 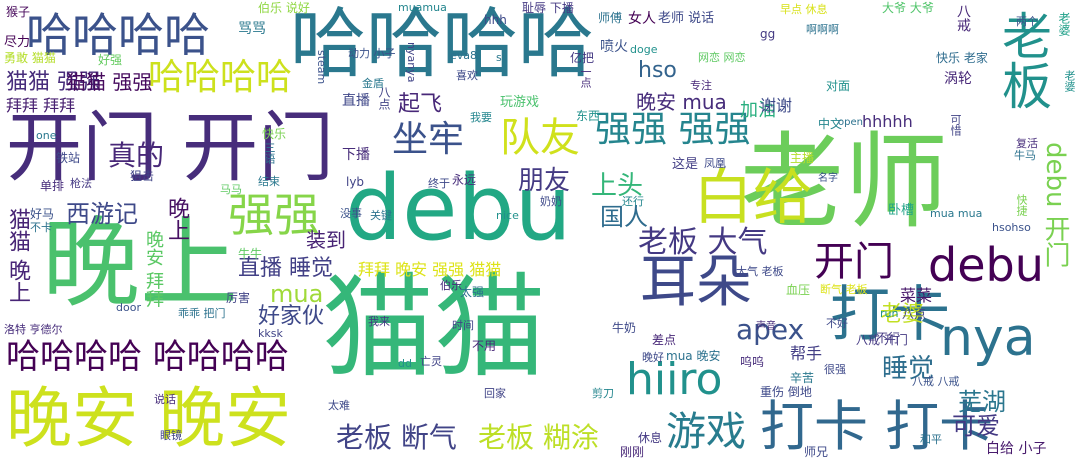 I want to click on word: 谢谢, so click(x=776, y=105).